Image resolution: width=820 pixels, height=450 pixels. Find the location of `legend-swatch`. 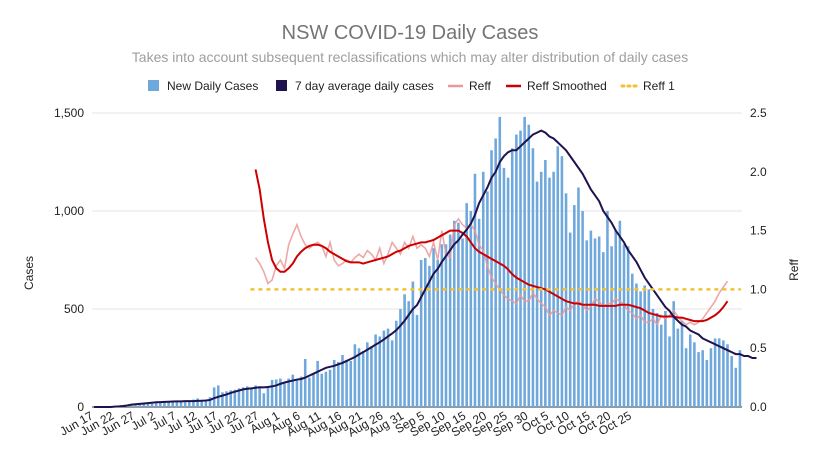

legend-swatch is located at coordinates (153, 85).